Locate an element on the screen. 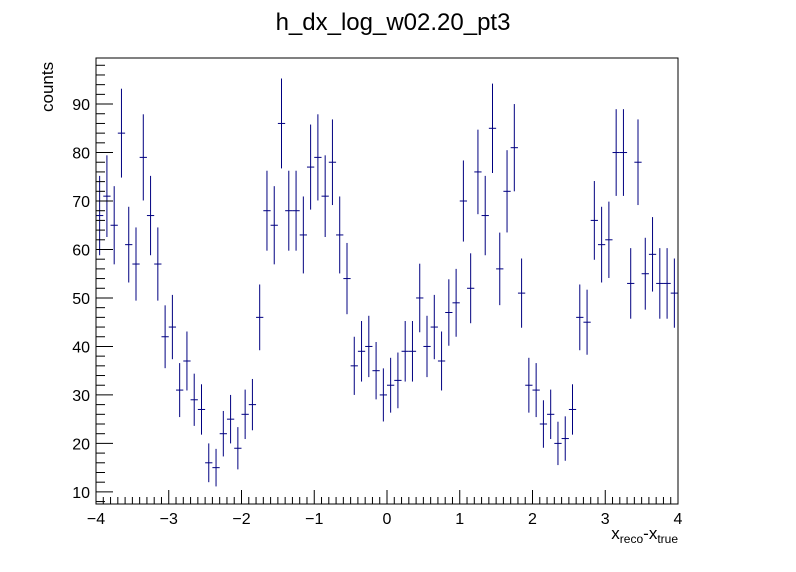 This screenshot has height=572, width=796. y-tick-label: 20 is located at coordinates (81, 444).